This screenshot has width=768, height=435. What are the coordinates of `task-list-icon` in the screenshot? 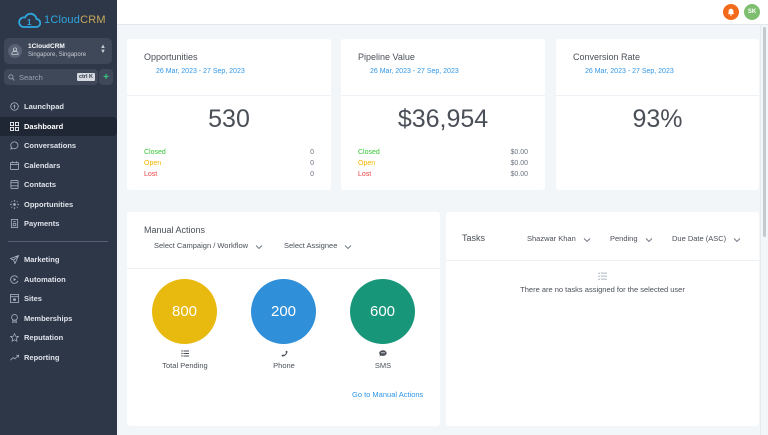 It's located at (602, 276).